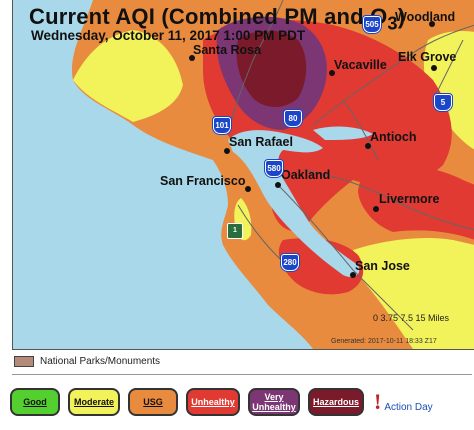 Image resolution: width=474 pixels, height=430 pixels. I want to click on hazardous-zone, so click(271, 68).